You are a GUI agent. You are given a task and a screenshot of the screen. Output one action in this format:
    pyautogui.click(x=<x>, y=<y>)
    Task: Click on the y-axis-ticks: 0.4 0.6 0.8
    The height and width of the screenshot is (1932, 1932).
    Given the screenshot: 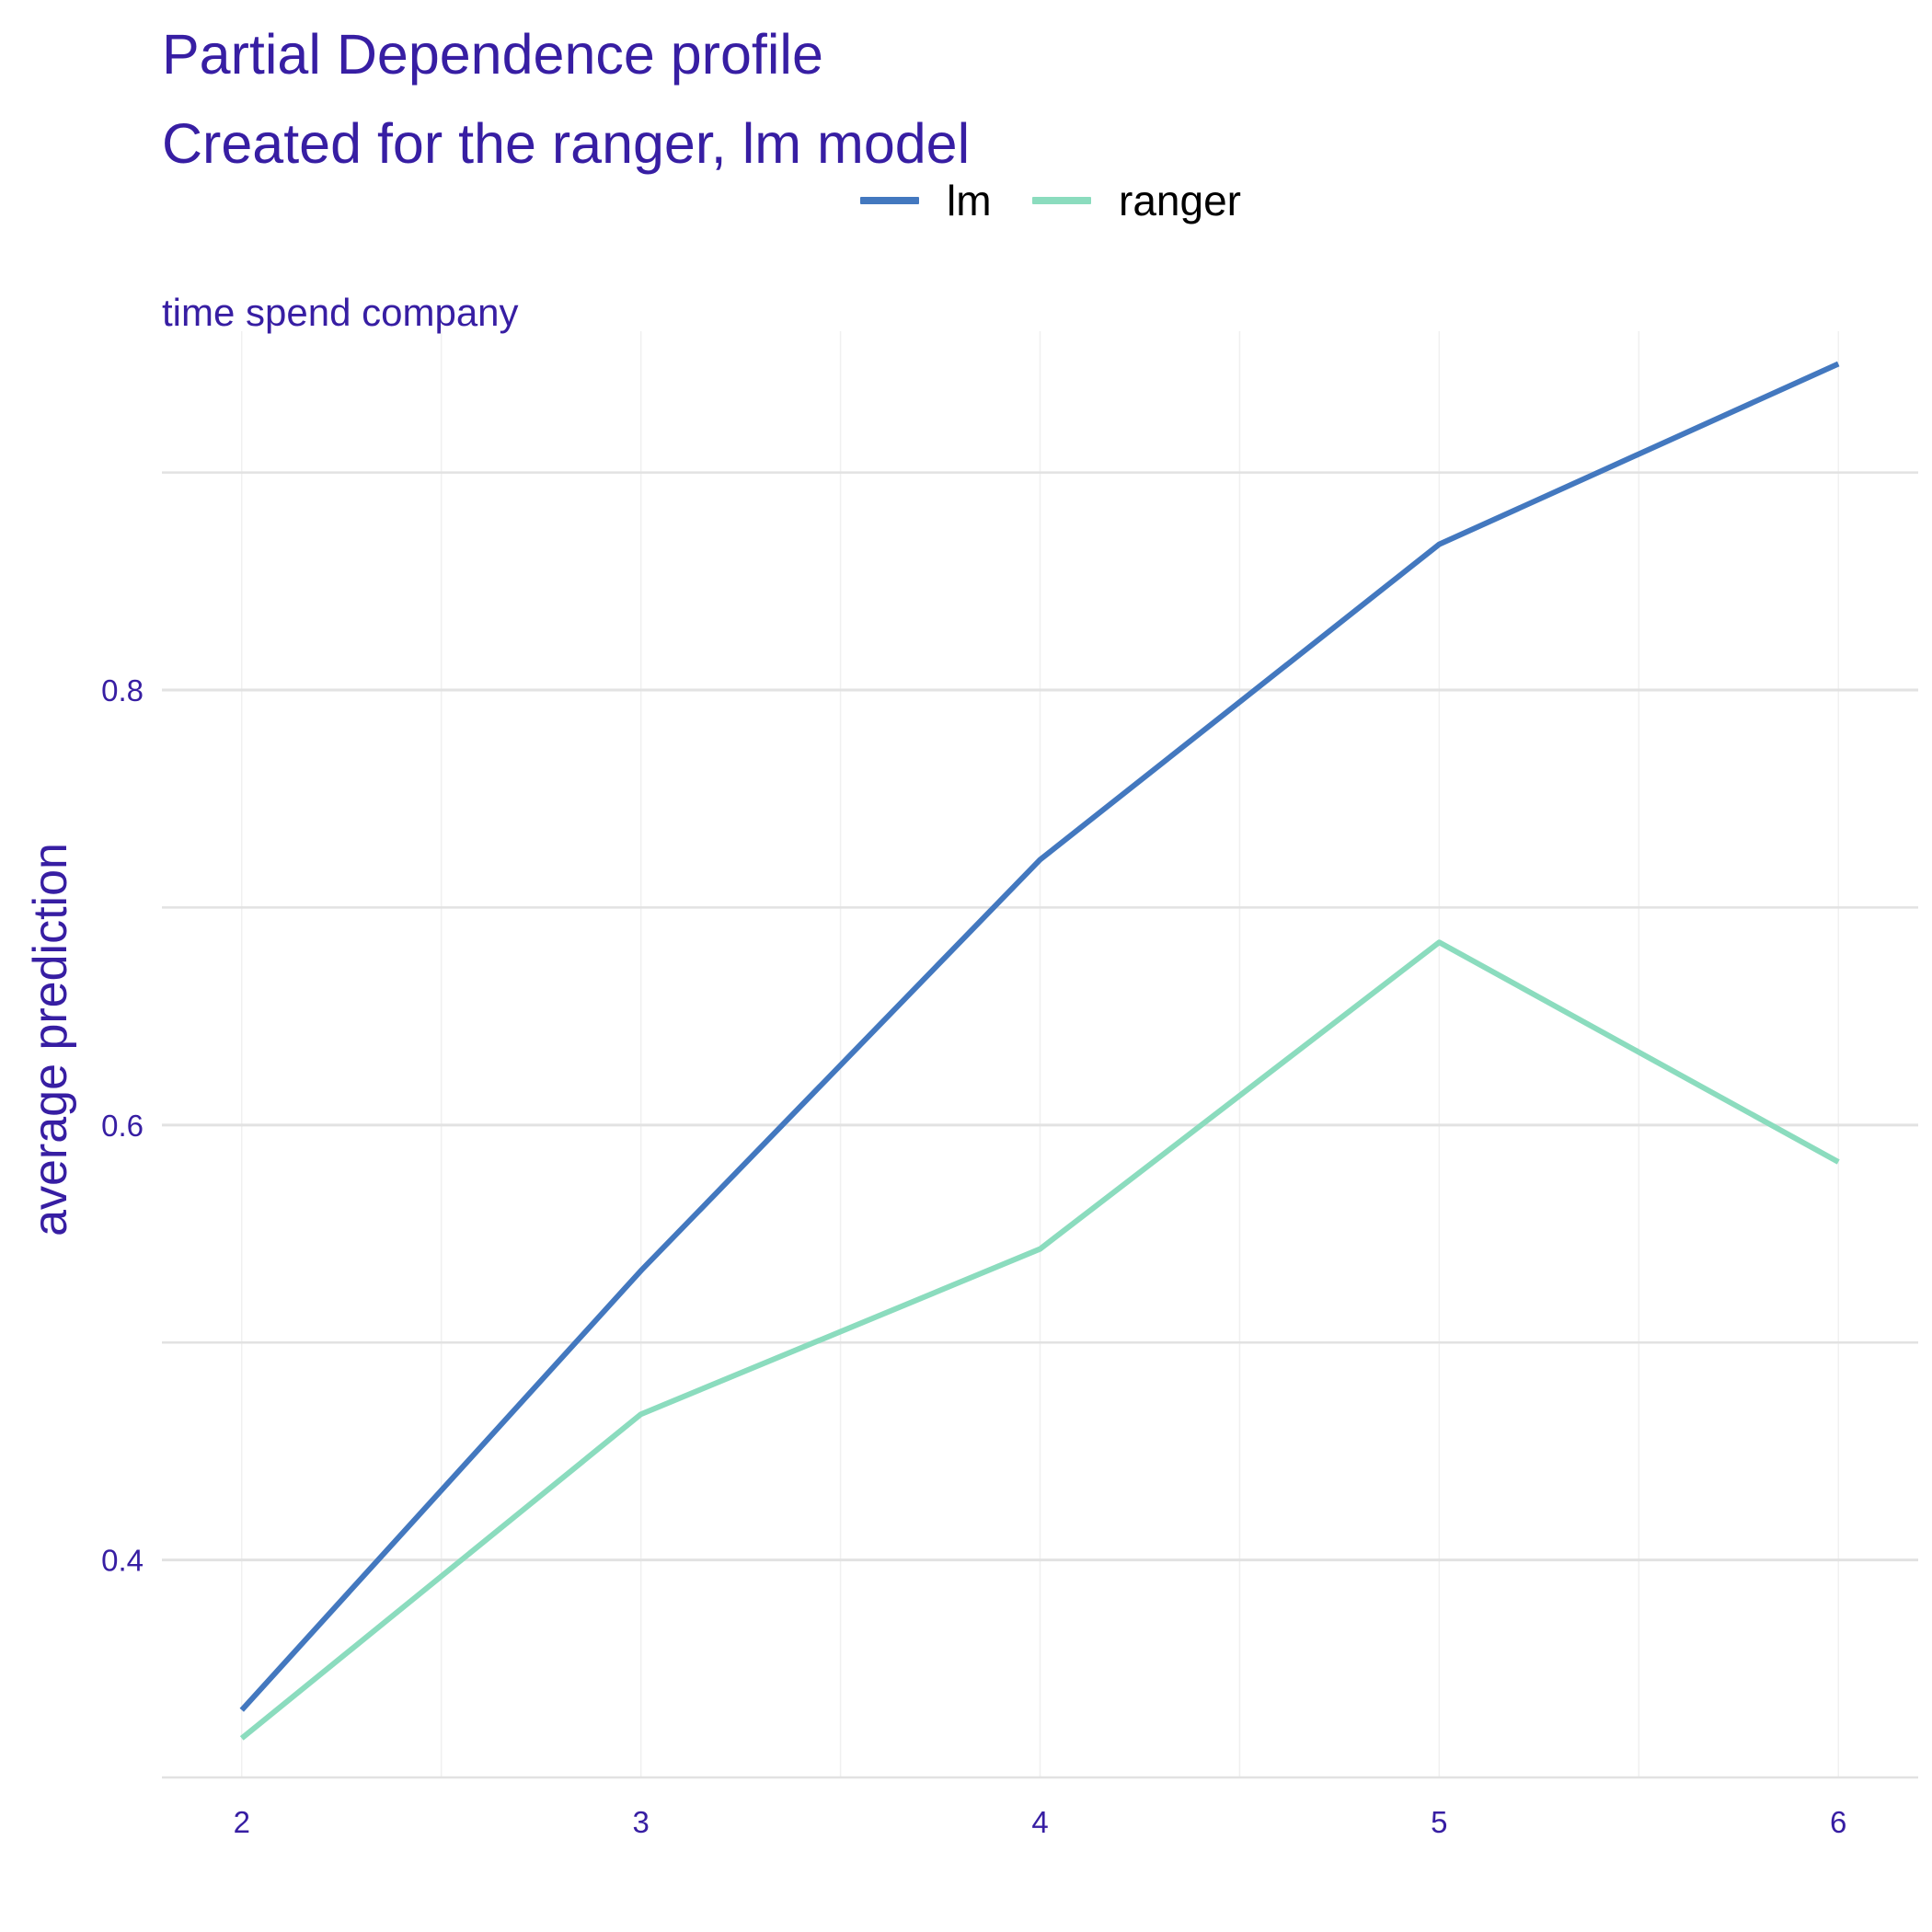 What is the action you would take?
    pyautogui.click(x=122, y=1125)
    